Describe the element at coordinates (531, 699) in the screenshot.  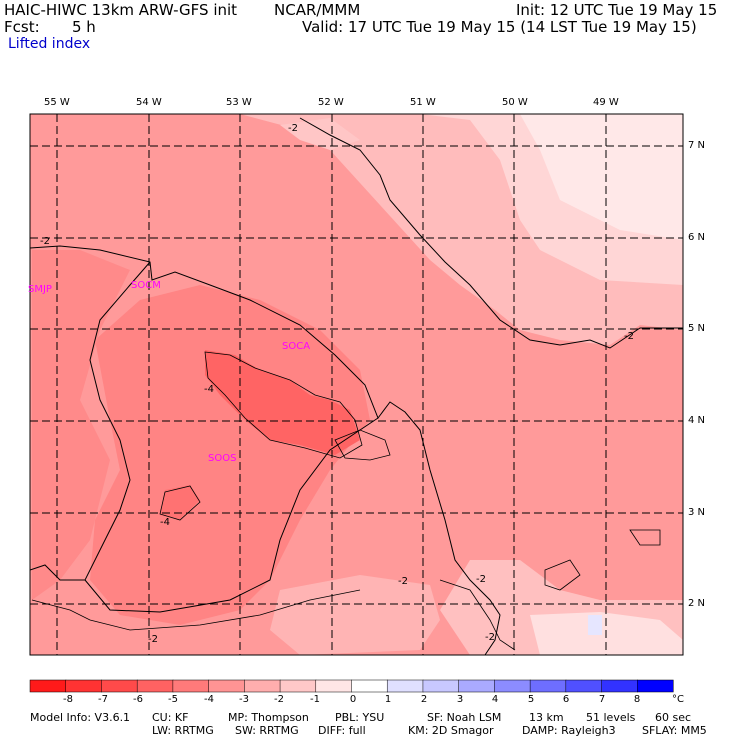
I see `colorbar-tick: 5` at that location.